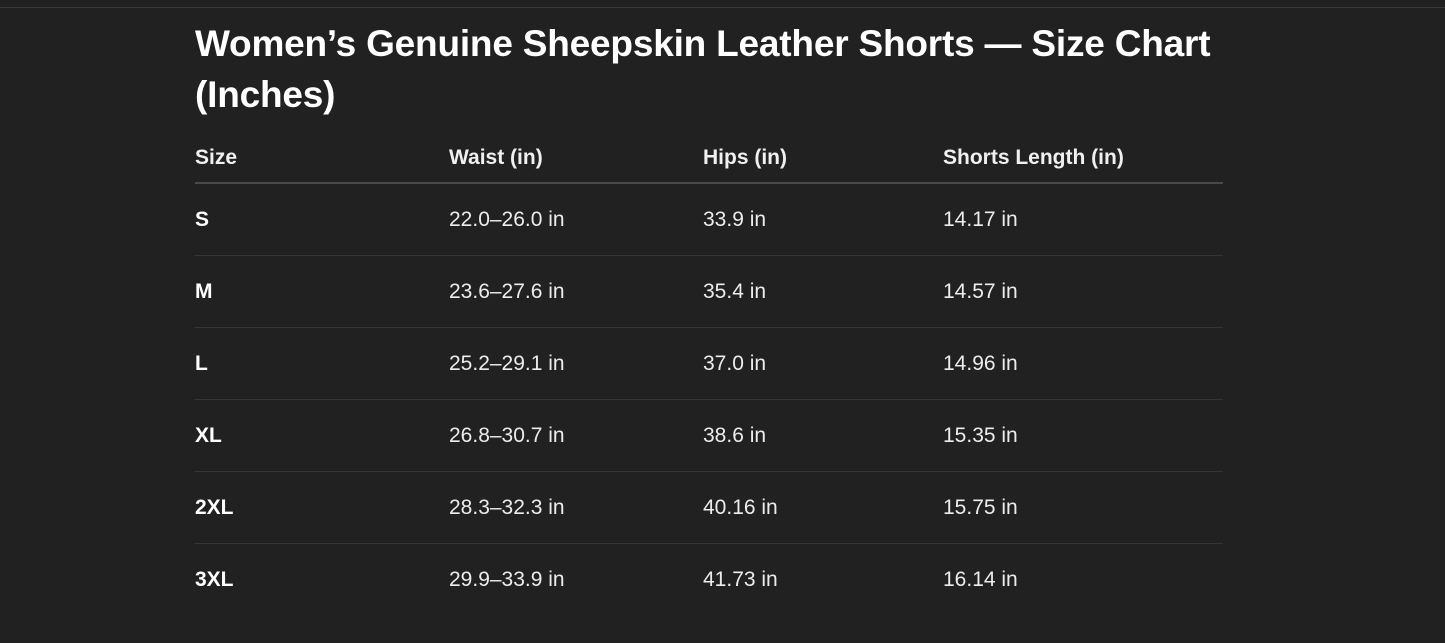 This screenshot has height=643, width=1445. What do you see at coordinates (576, 363) in the screenshot?
I see `cell-waist: 25.2–29.1 in` at bounding box center [576, 363].